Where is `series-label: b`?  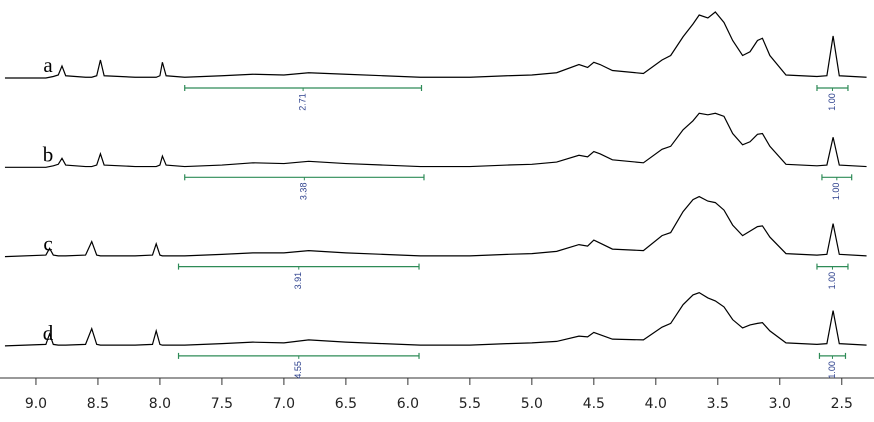
series-label: b is located at coordinates (48, 154).